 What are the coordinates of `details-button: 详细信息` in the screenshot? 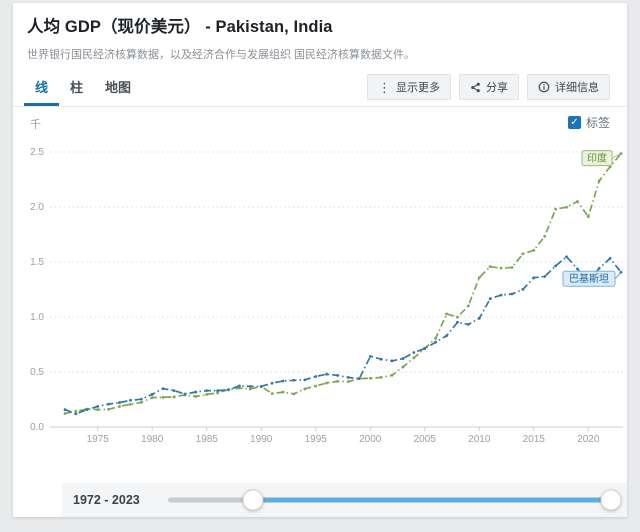 It's located at (568, 87).